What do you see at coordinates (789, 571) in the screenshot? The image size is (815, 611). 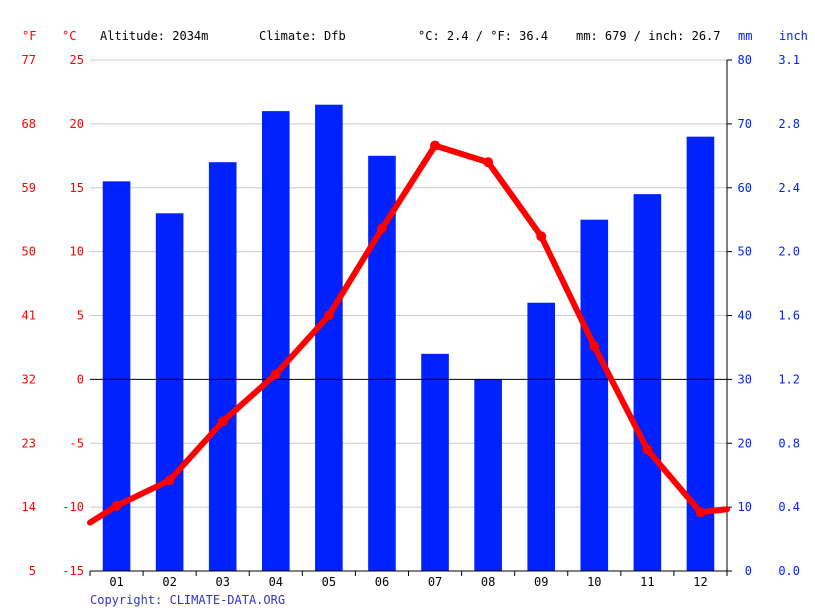 I see `inch-tick-label: 0.0` at bounding box center [789, 571].